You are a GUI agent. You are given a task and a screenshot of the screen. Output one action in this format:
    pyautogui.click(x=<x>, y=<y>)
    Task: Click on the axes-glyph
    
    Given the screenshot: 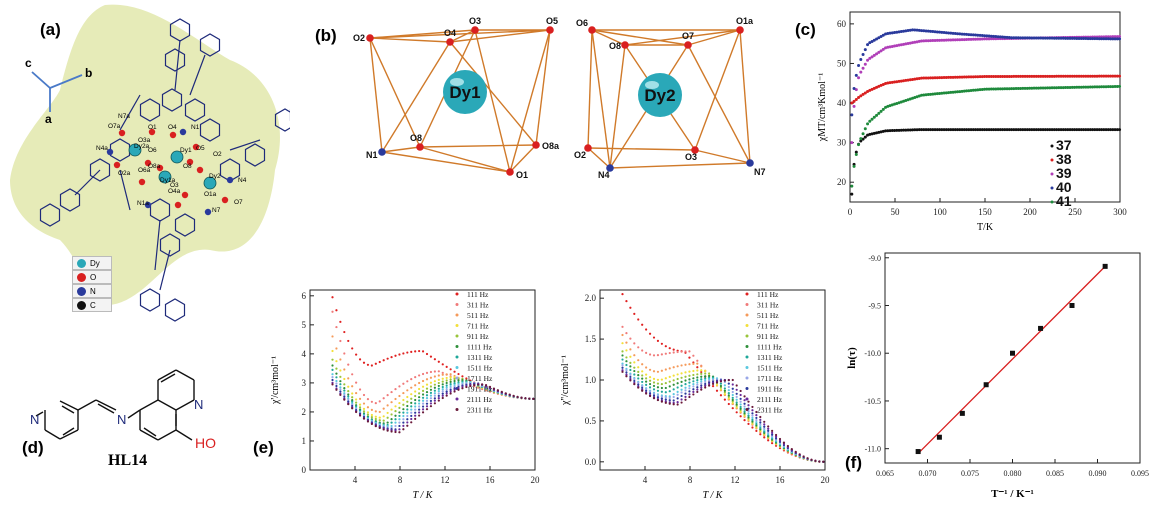 What is the action you would take?
    pyautogui.click(x=57, y=91)
    